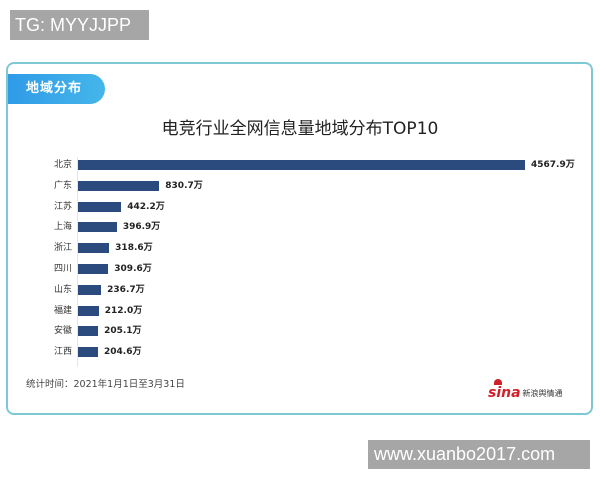 Image resolution: width=600 pixels, height=480 pixels. Describe the element at coordinates (77, 262) in the screenshot. I see `y-axis-line` at that location.